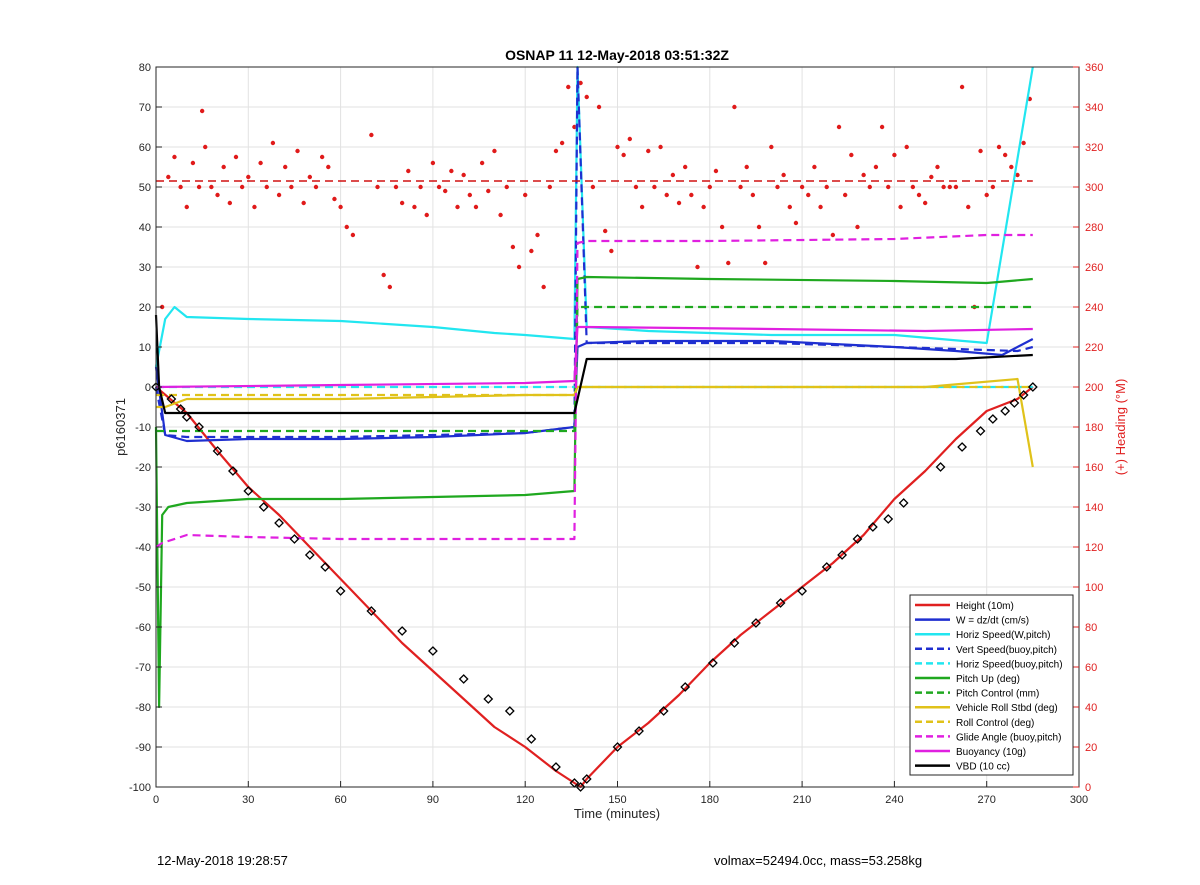 The height and width of the screenshot is (885, 1200). Describe the element at coordinates (145, 148) in the screenshot. I see `y-tick-label: 60` at that location.